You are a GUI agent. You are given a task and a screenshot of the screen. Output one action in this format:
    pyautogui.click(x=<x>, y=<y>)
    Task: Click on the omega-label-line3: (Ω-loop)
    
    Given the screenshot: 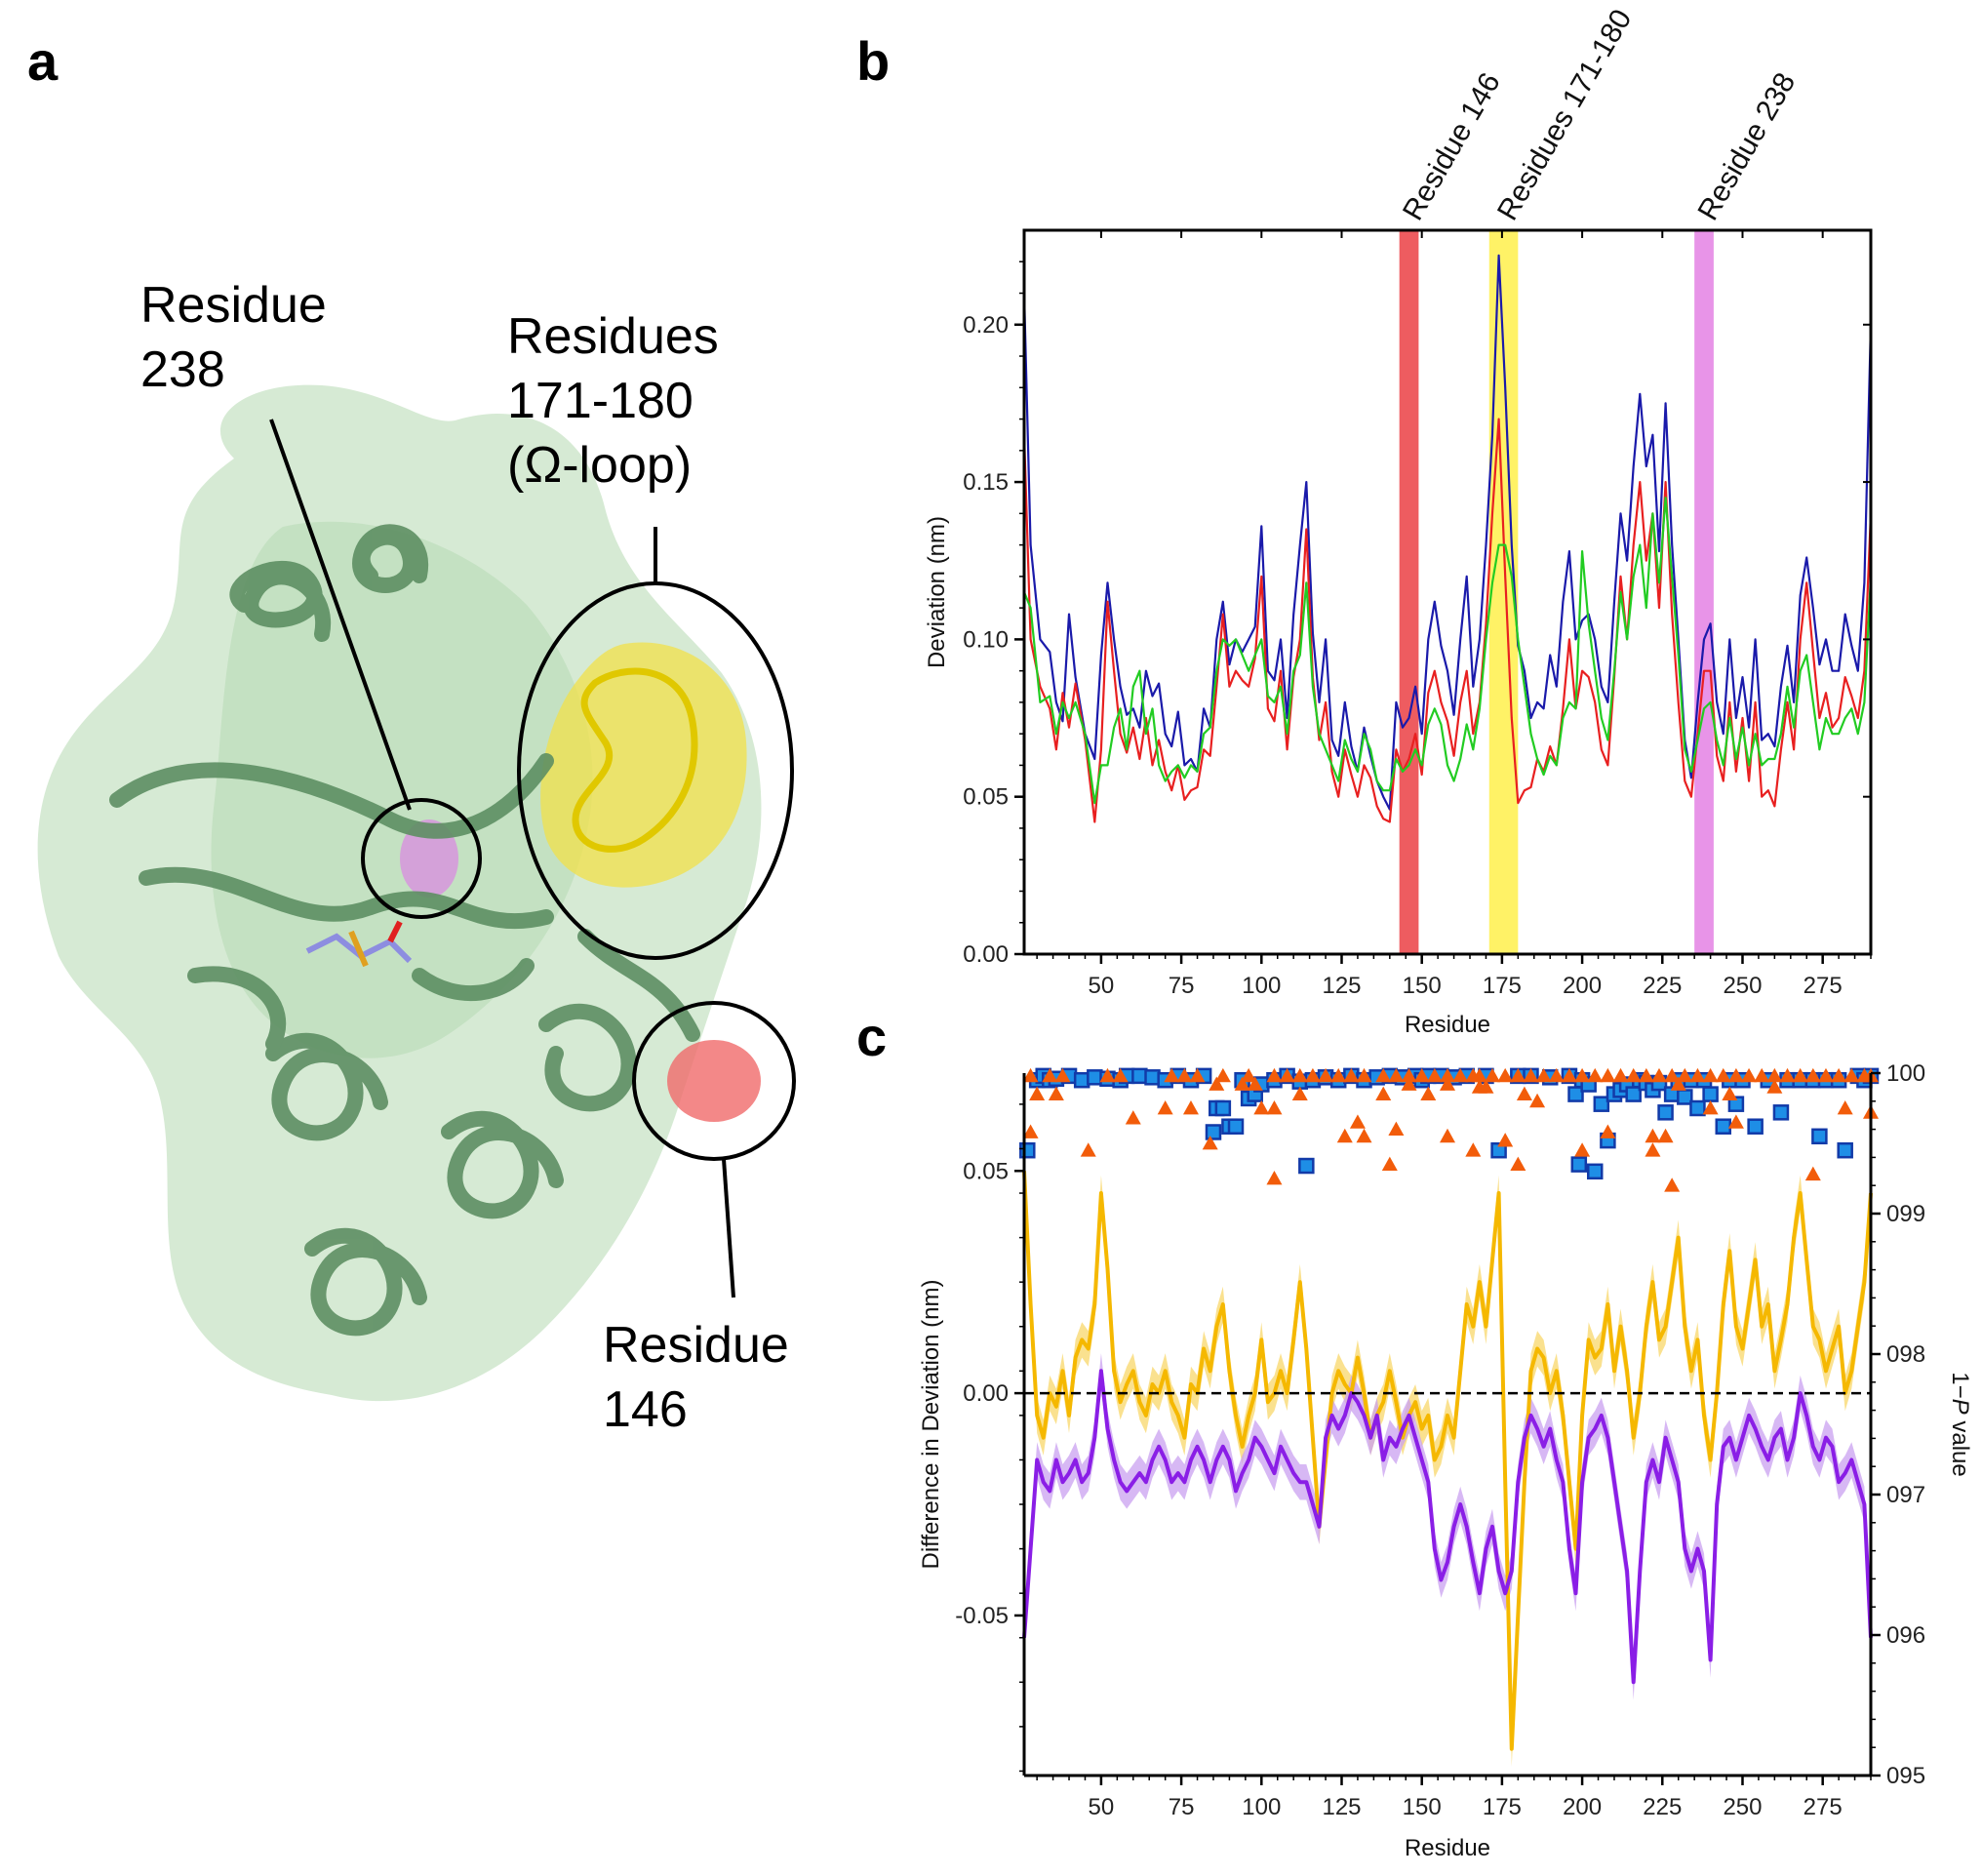 What is the action you would take?
    pyautogui.click(x=599, y=465)
    